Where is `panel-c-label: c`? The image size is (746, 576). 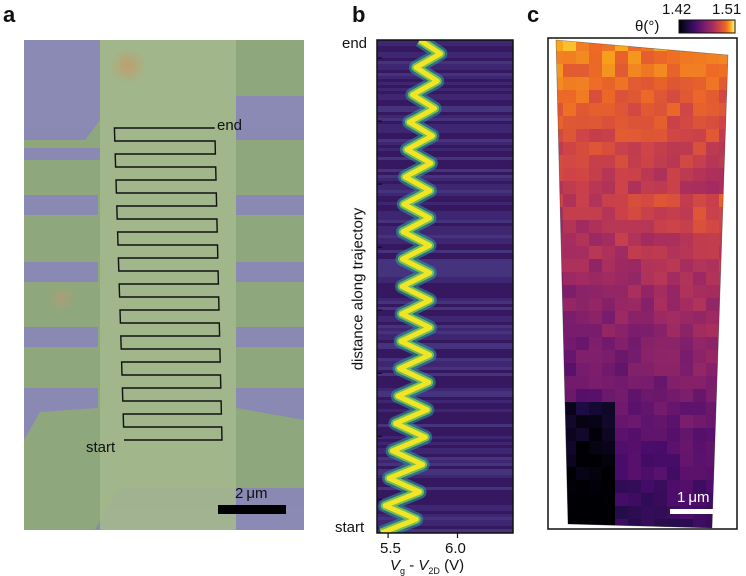 panel-c-label: c is located at coordinates (533, 14).